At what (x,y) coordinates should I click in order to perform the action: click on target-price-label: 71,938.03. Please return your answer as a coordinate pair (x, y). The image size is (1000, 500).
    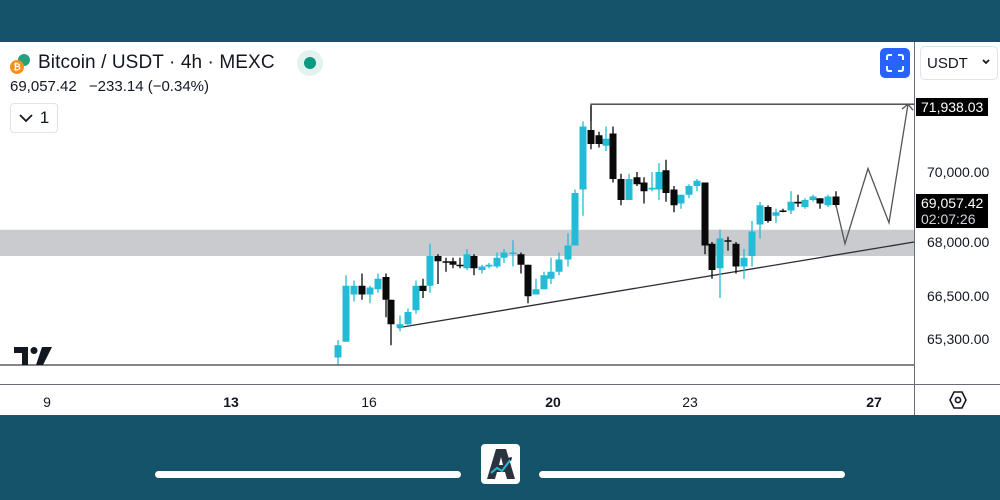
    Looking at the image, I should click on (952, 107).